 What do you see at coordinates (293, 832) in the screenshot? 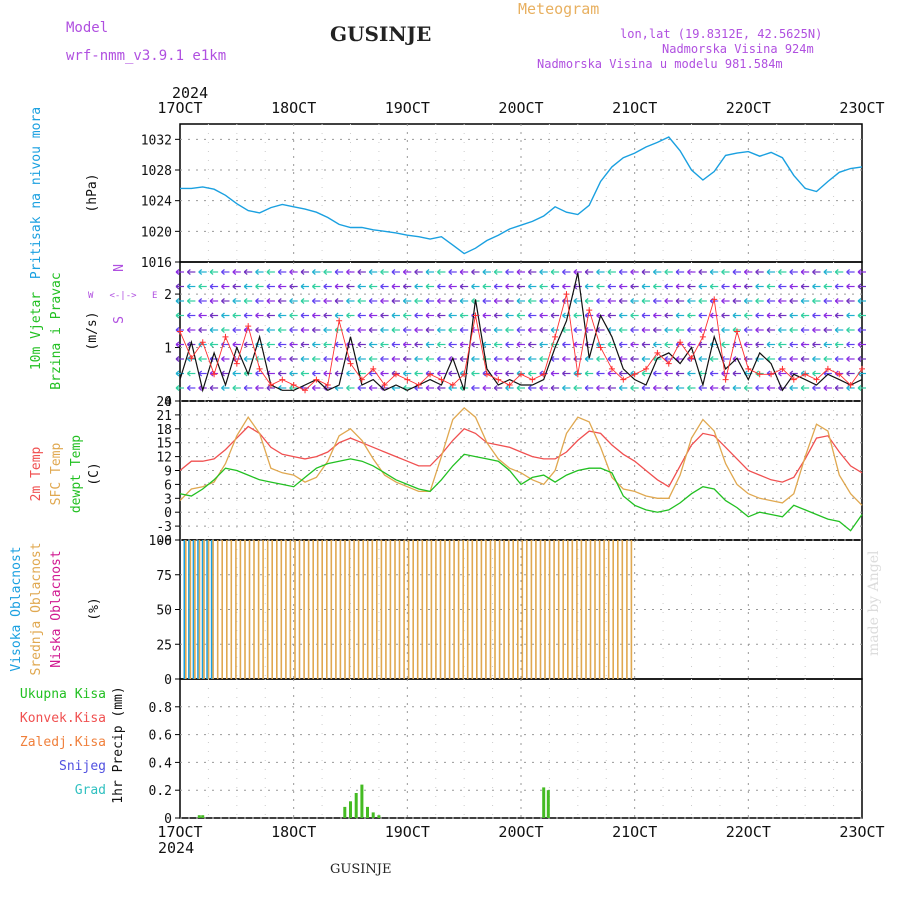
I see `x-tick-label-bottom: 18OCT` at bounding box center [293, 832].